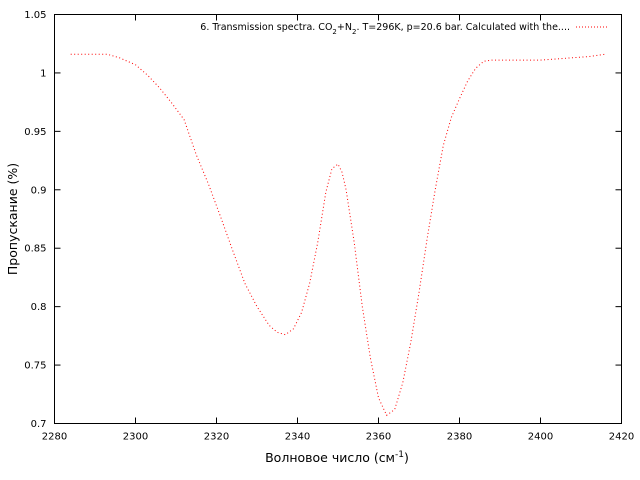  Describe the element at coordinates (35, 366) in the screenshot. I see `y-tick-label: 0.75` at that location.